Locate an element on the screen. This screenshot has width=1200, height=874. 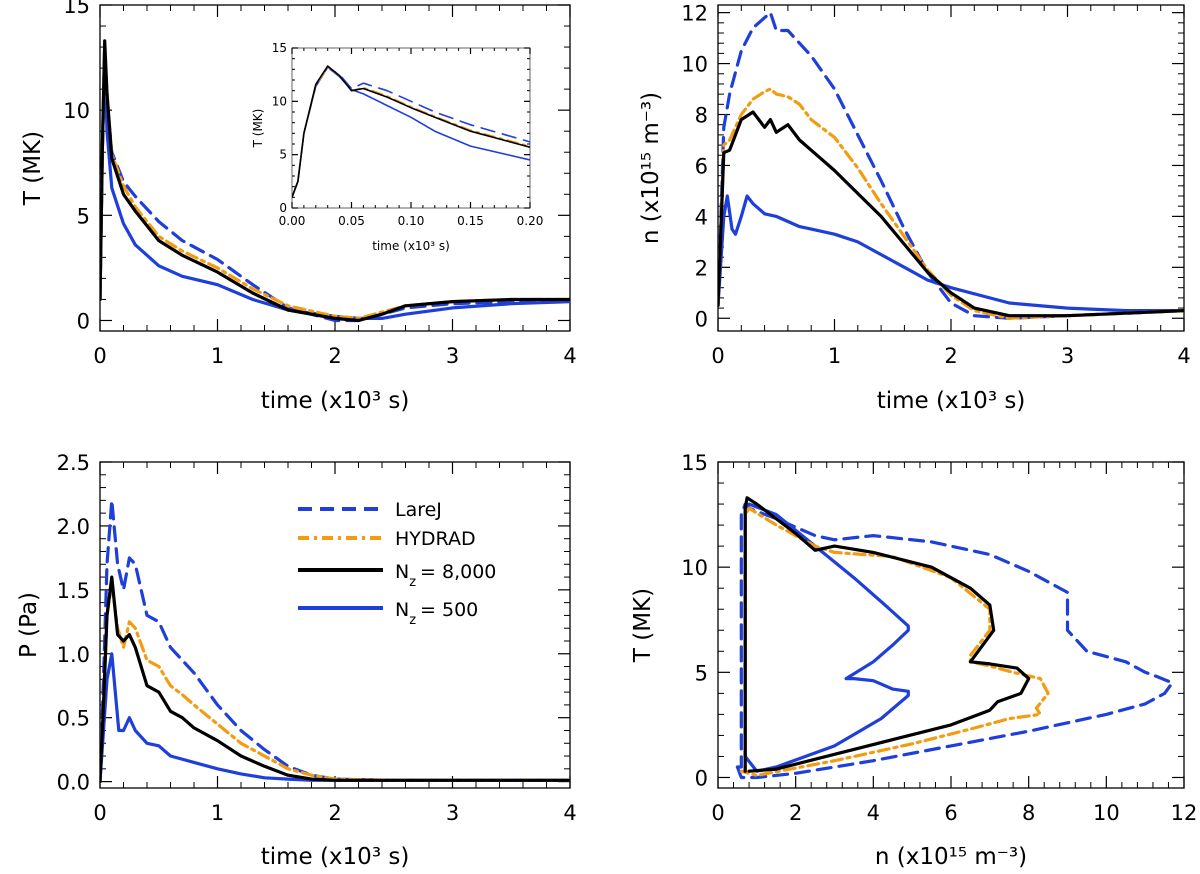
y-tick-label: 4 is located at coordinates (701, 217).